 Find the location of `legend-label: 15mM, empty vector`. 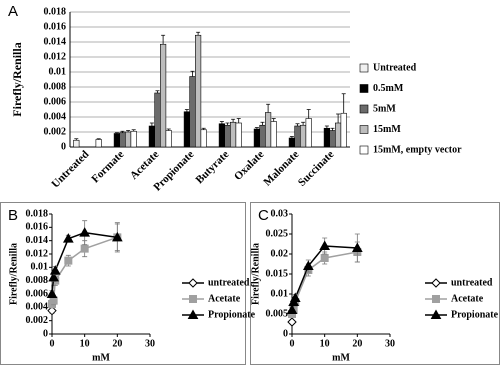

legend-label: 15mM, empty vector is located at coordinates (417, 149).